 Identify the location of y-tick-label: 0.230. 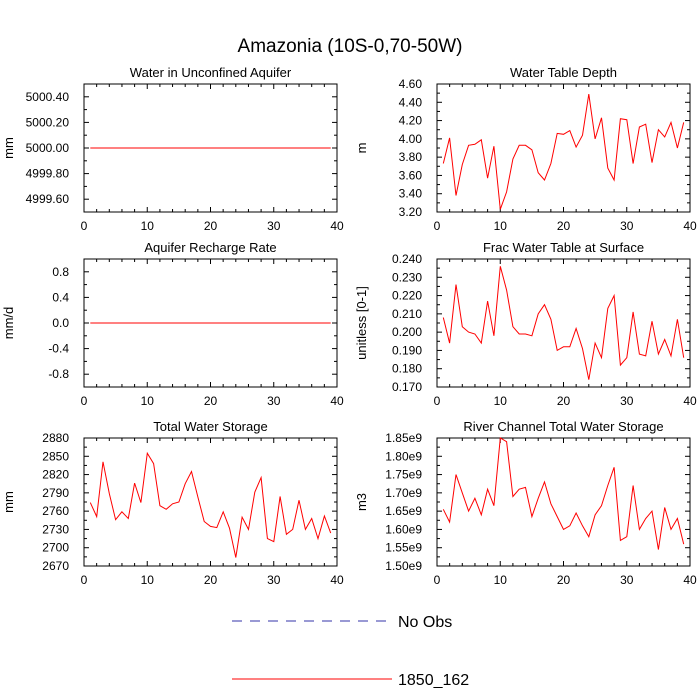
(407, 277).